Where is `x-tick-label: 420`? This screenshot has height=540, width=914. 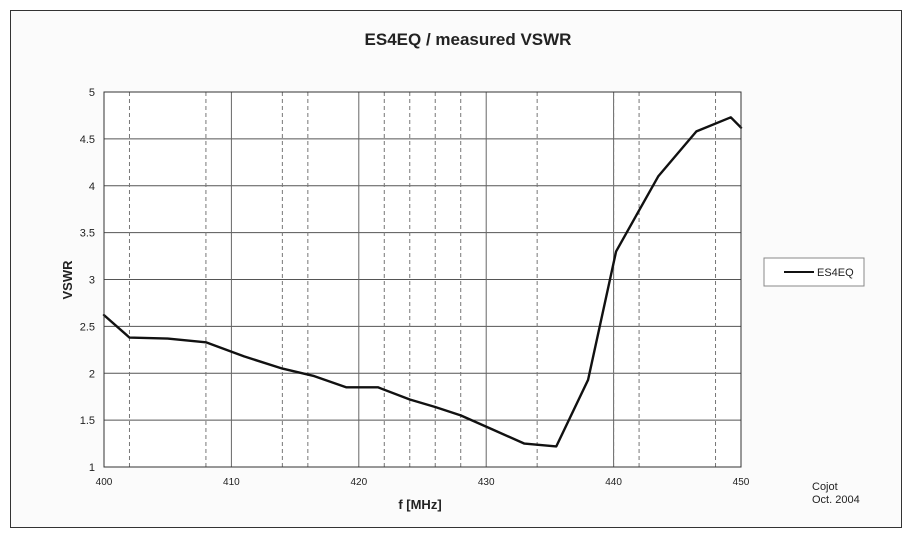
x-tick-label: 420 is located at coordinates (358, 482).